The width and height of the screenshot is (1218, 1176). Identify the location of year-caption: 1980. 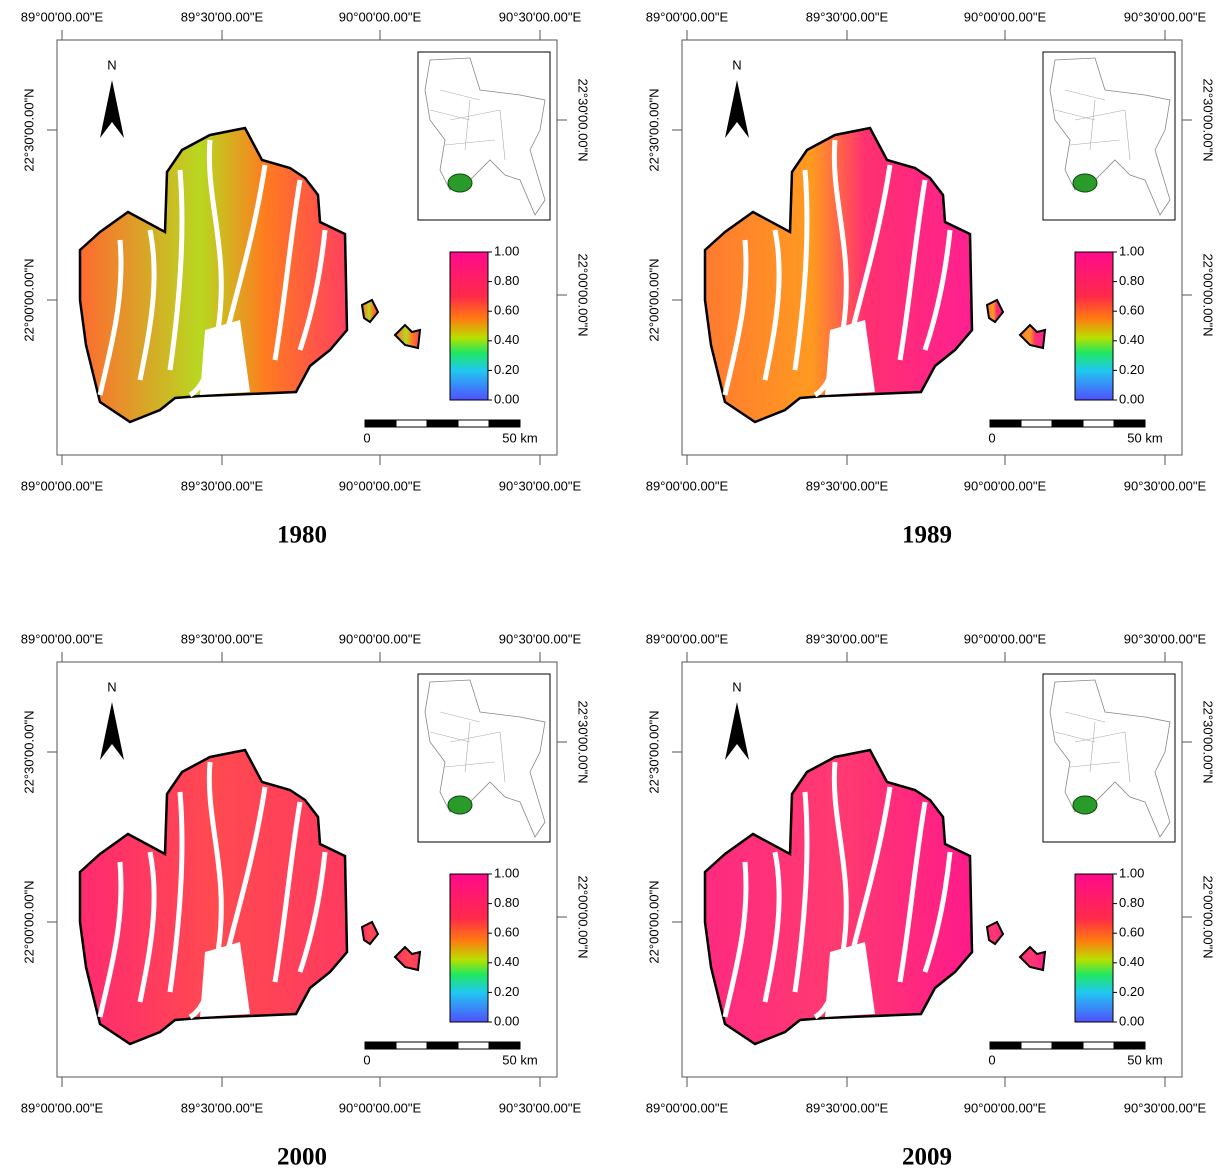
(302, 535).